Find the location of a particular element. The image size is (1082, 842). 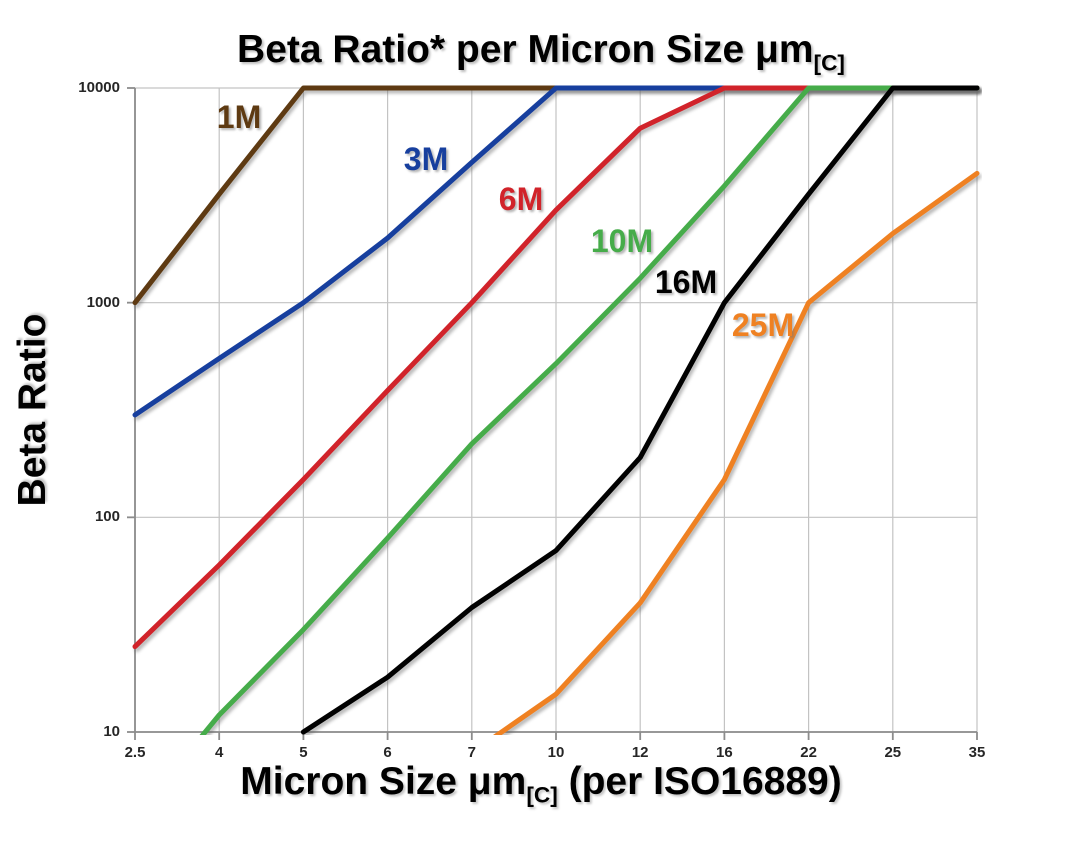

y-tick-label: 10 is located at coordinates (111, 731).